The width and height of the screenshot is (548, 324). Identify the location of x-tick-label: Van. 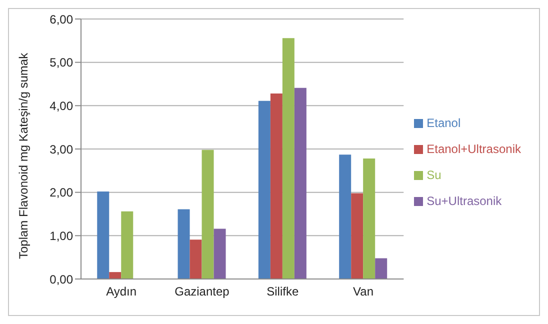
(363, 291).